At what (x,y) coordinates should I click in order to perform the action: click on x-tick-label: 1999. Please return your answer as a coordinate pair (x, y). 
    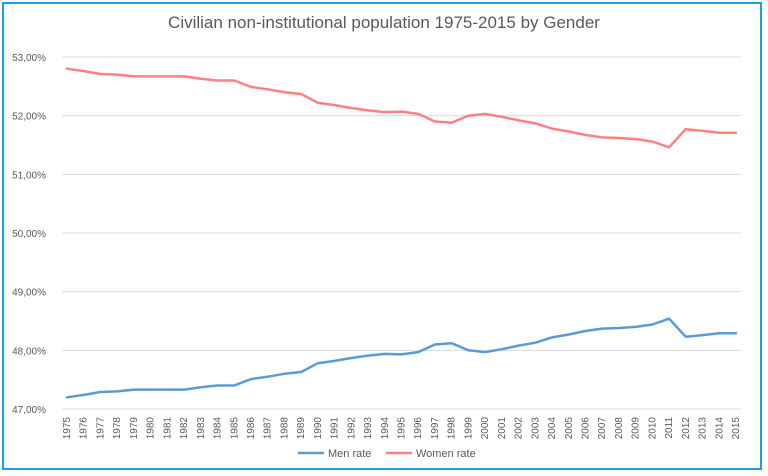
    Looking at the image, I should click on (468, 428).